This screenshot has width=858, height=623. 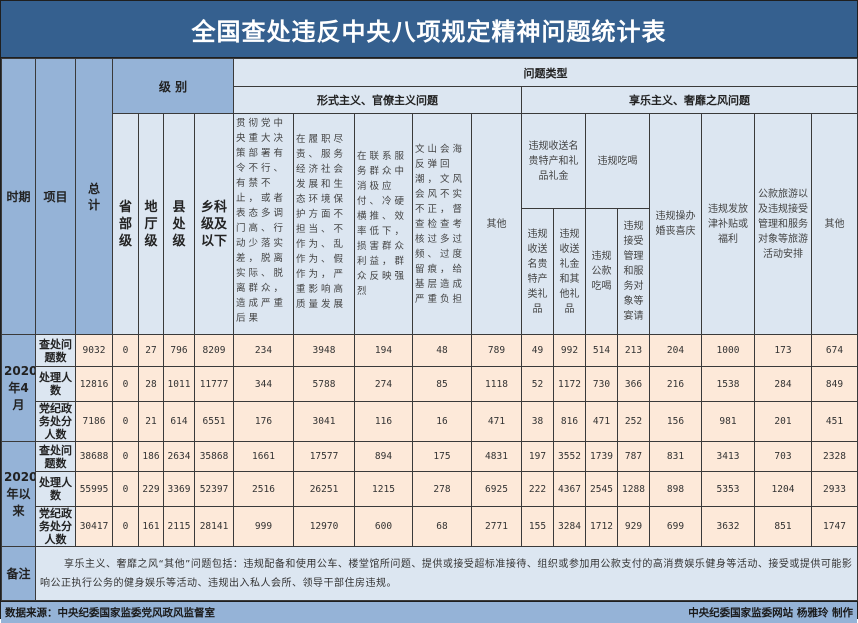 What do you see at coordinates (214, 526) in the screenshot?
I see `value-cell: 28141` at bounding box center [214, 526].